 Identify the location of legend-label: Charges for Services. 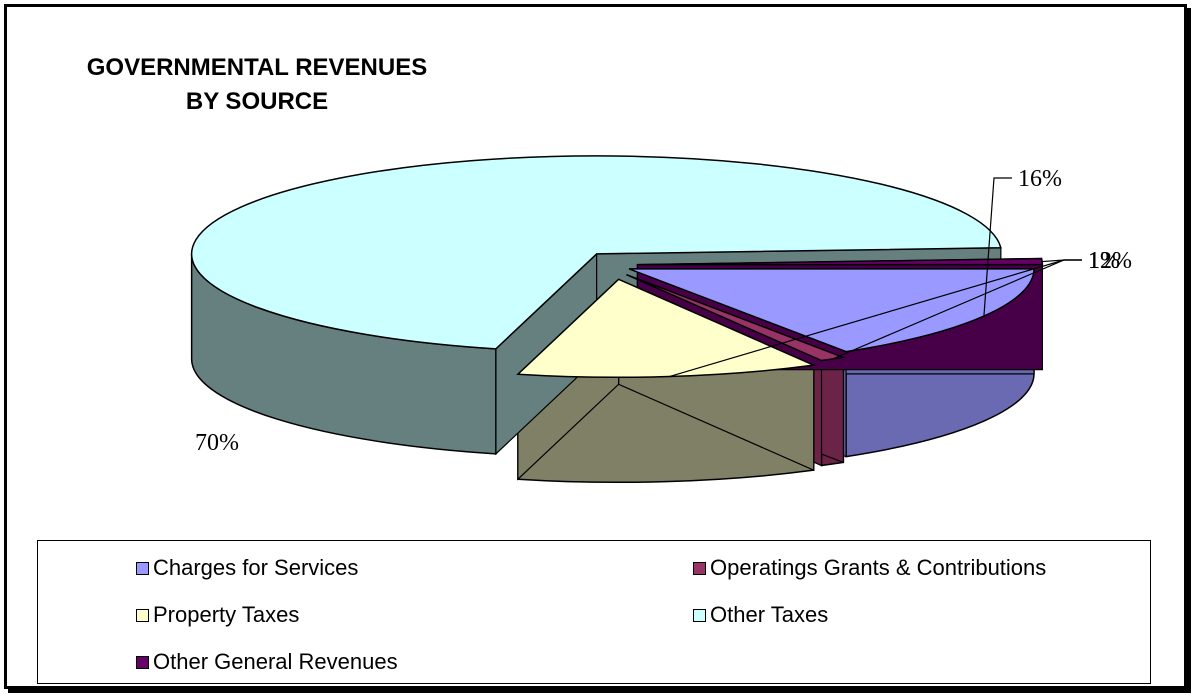
(256, 567).